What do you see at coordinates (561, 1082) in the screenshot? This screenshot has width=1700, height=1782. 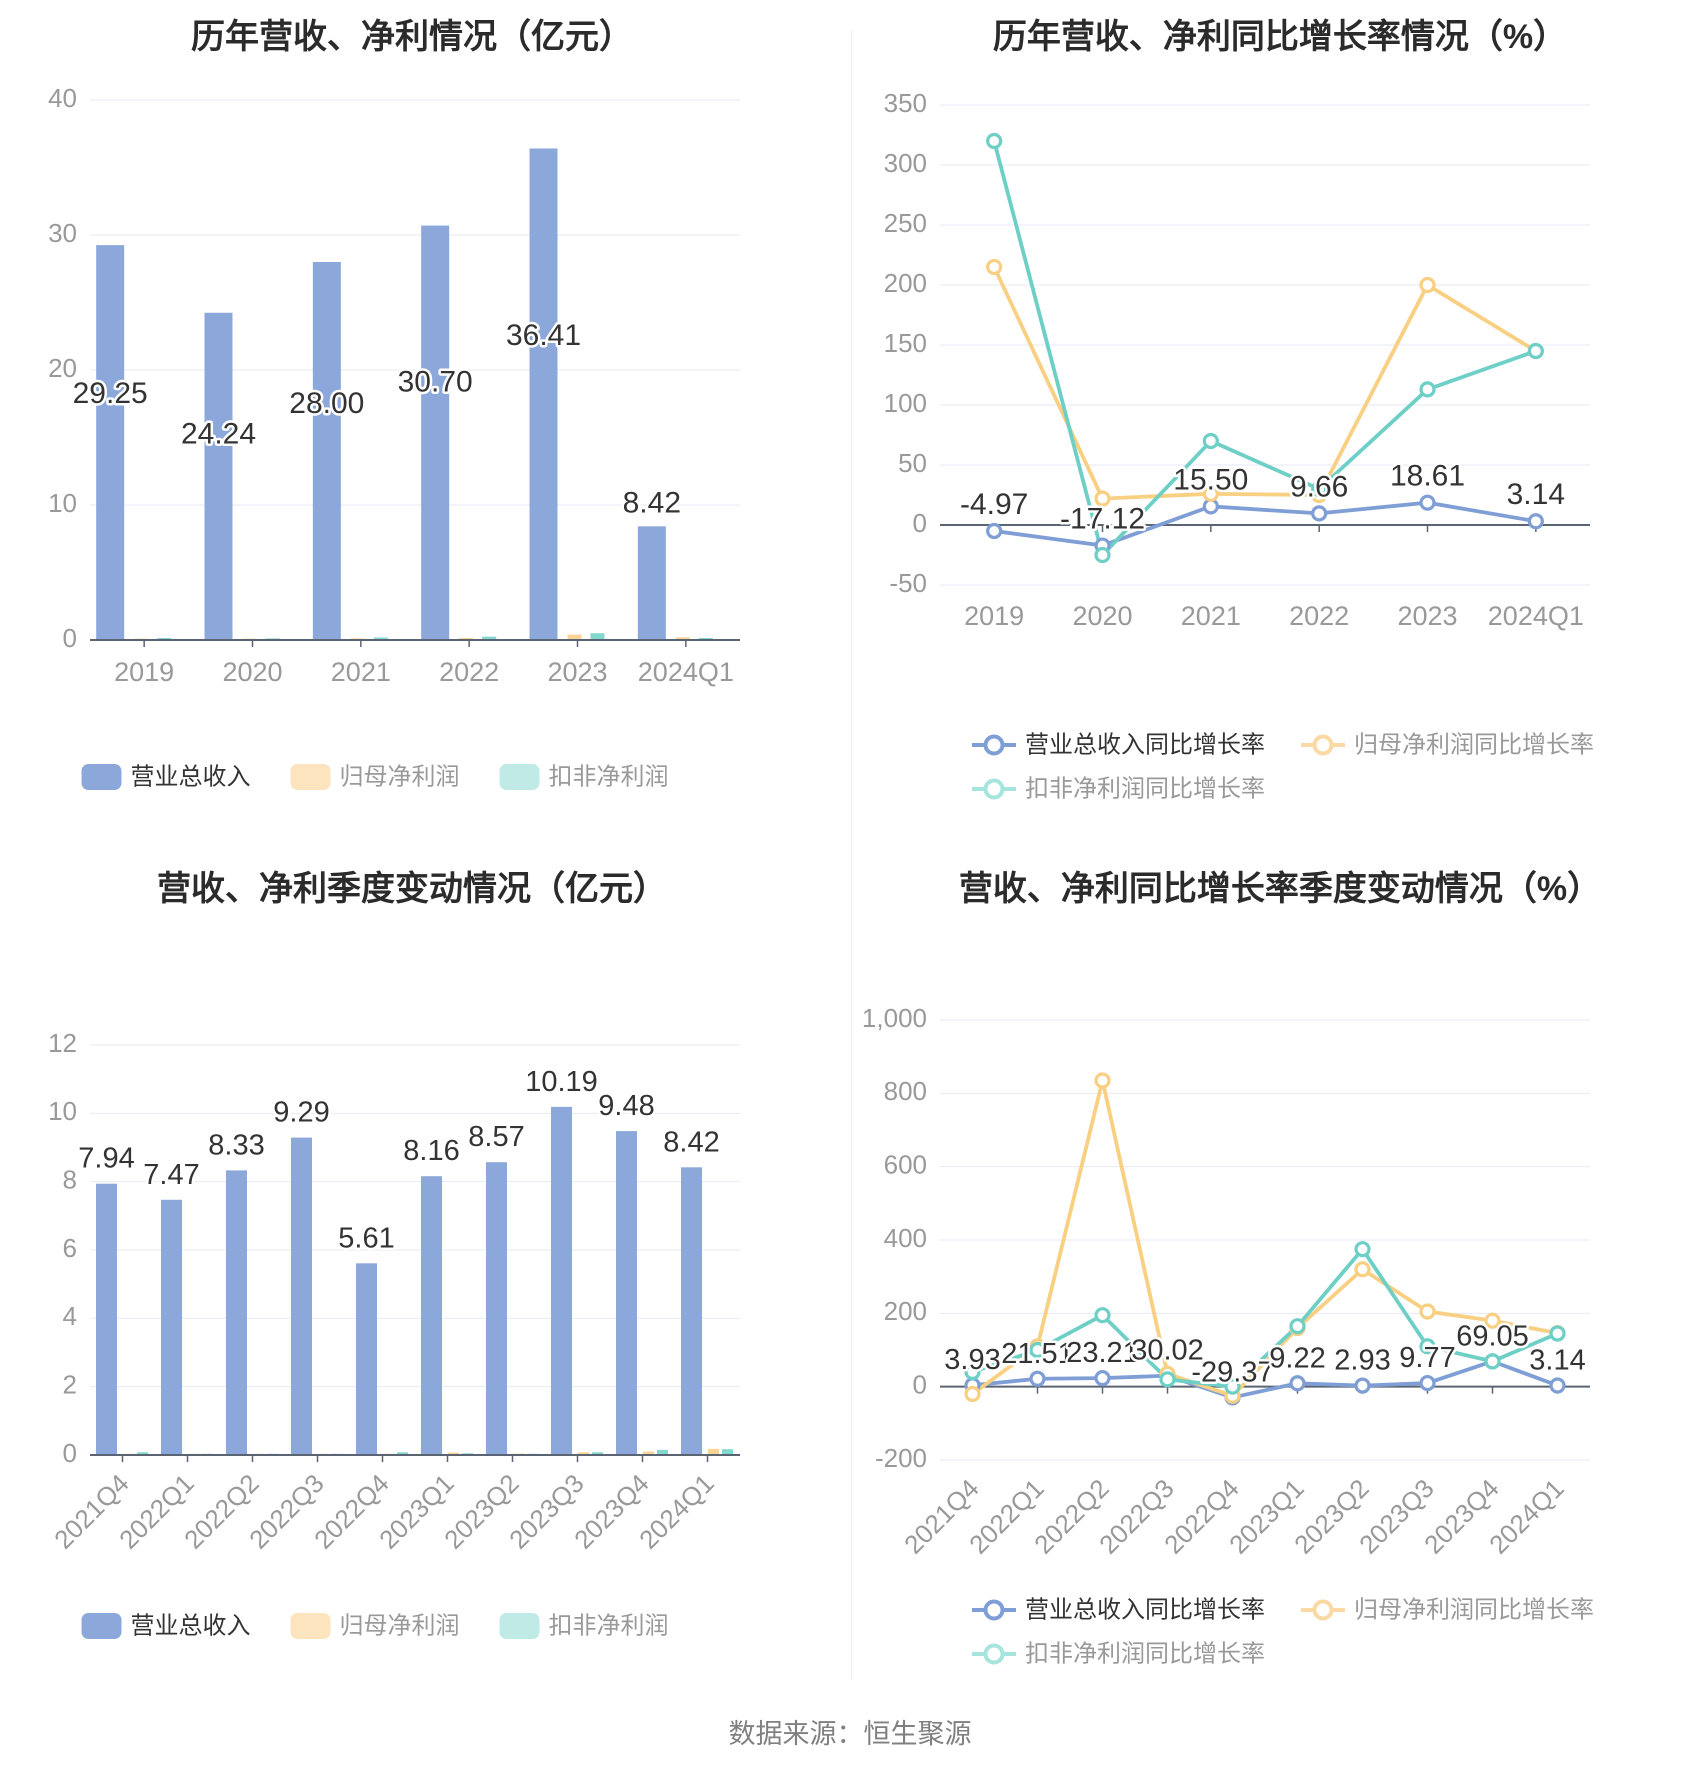 I see `value-label: 10.19` at bounding box center [561, 1082].